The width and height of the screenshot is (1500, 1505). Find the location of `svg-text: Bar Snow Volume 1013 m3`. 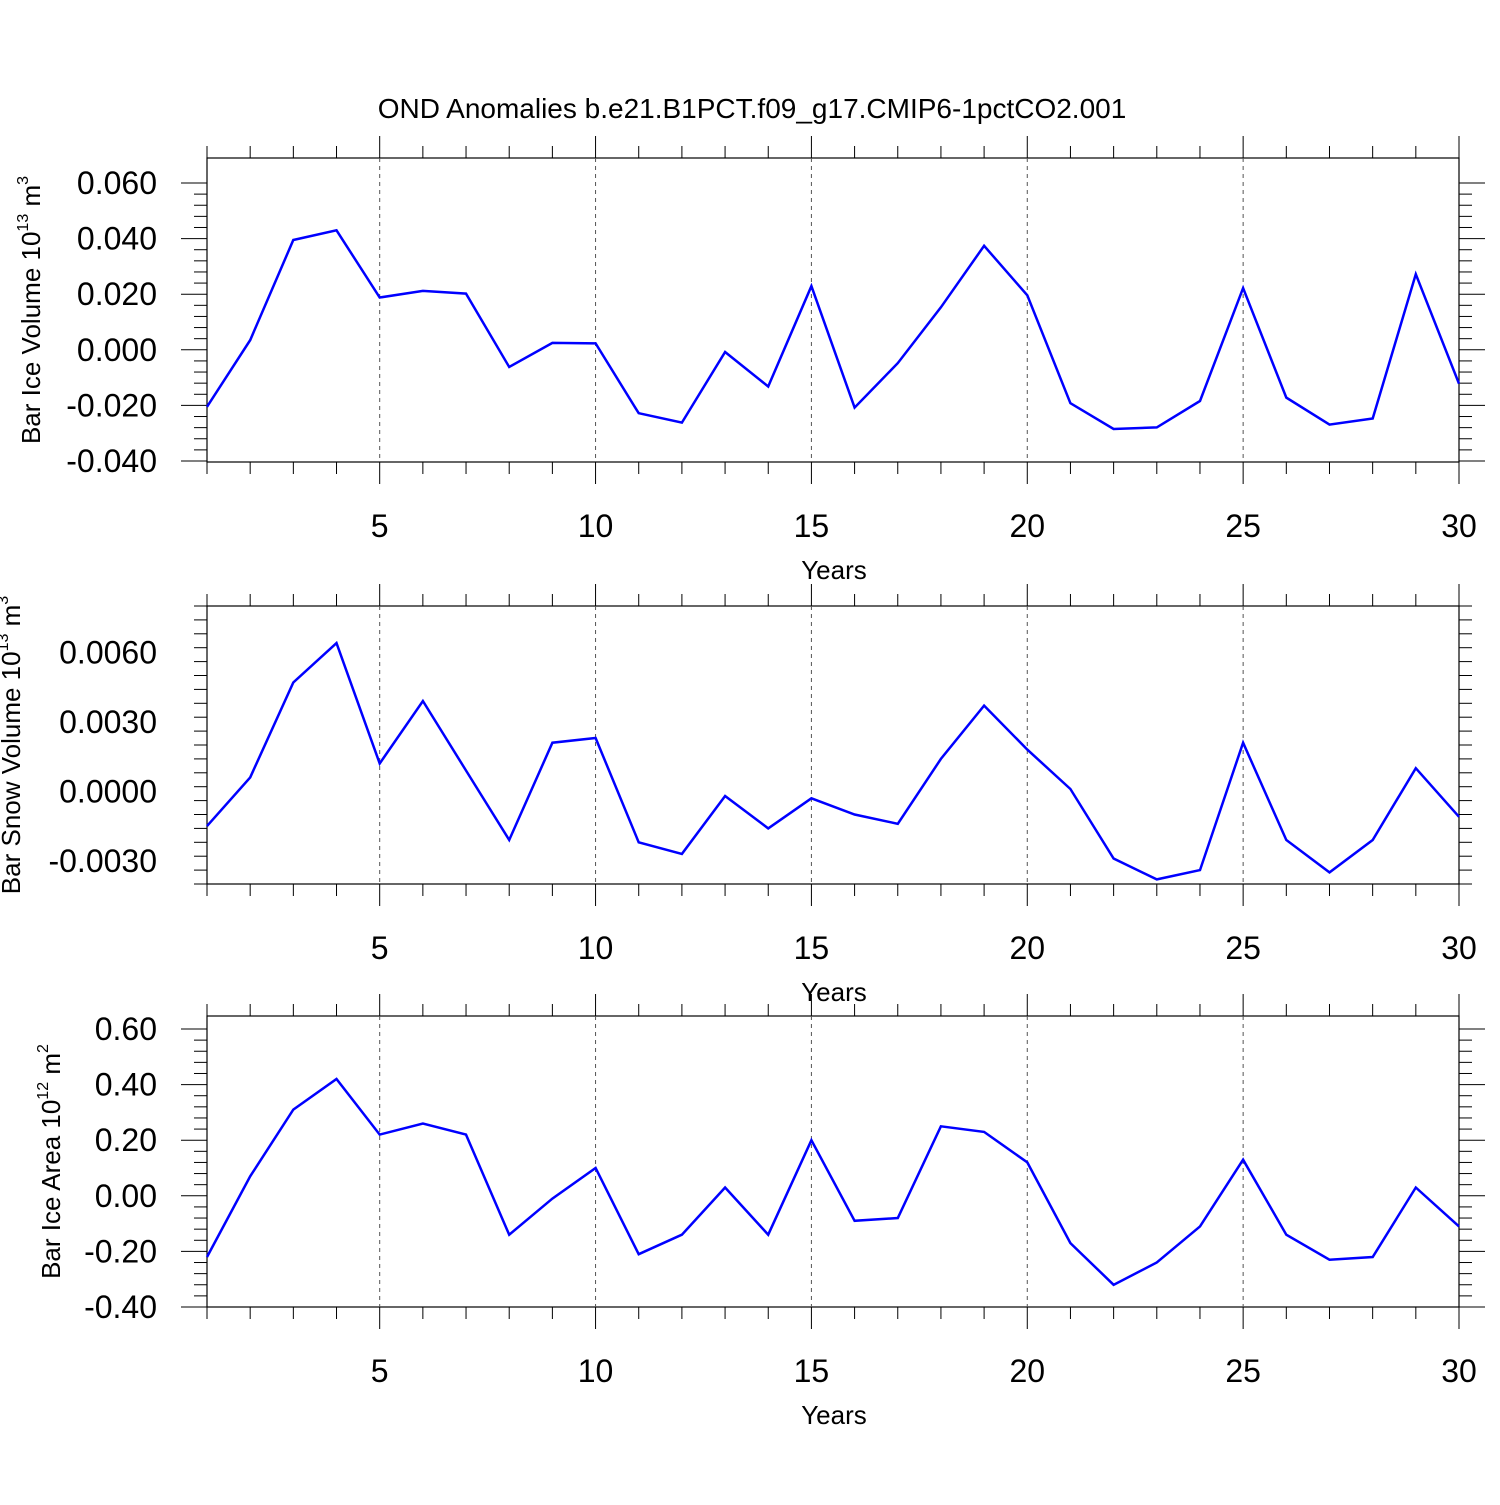

svg-text: Bar Snow Volume 1013 m3 is located at coordinates (13, 745).